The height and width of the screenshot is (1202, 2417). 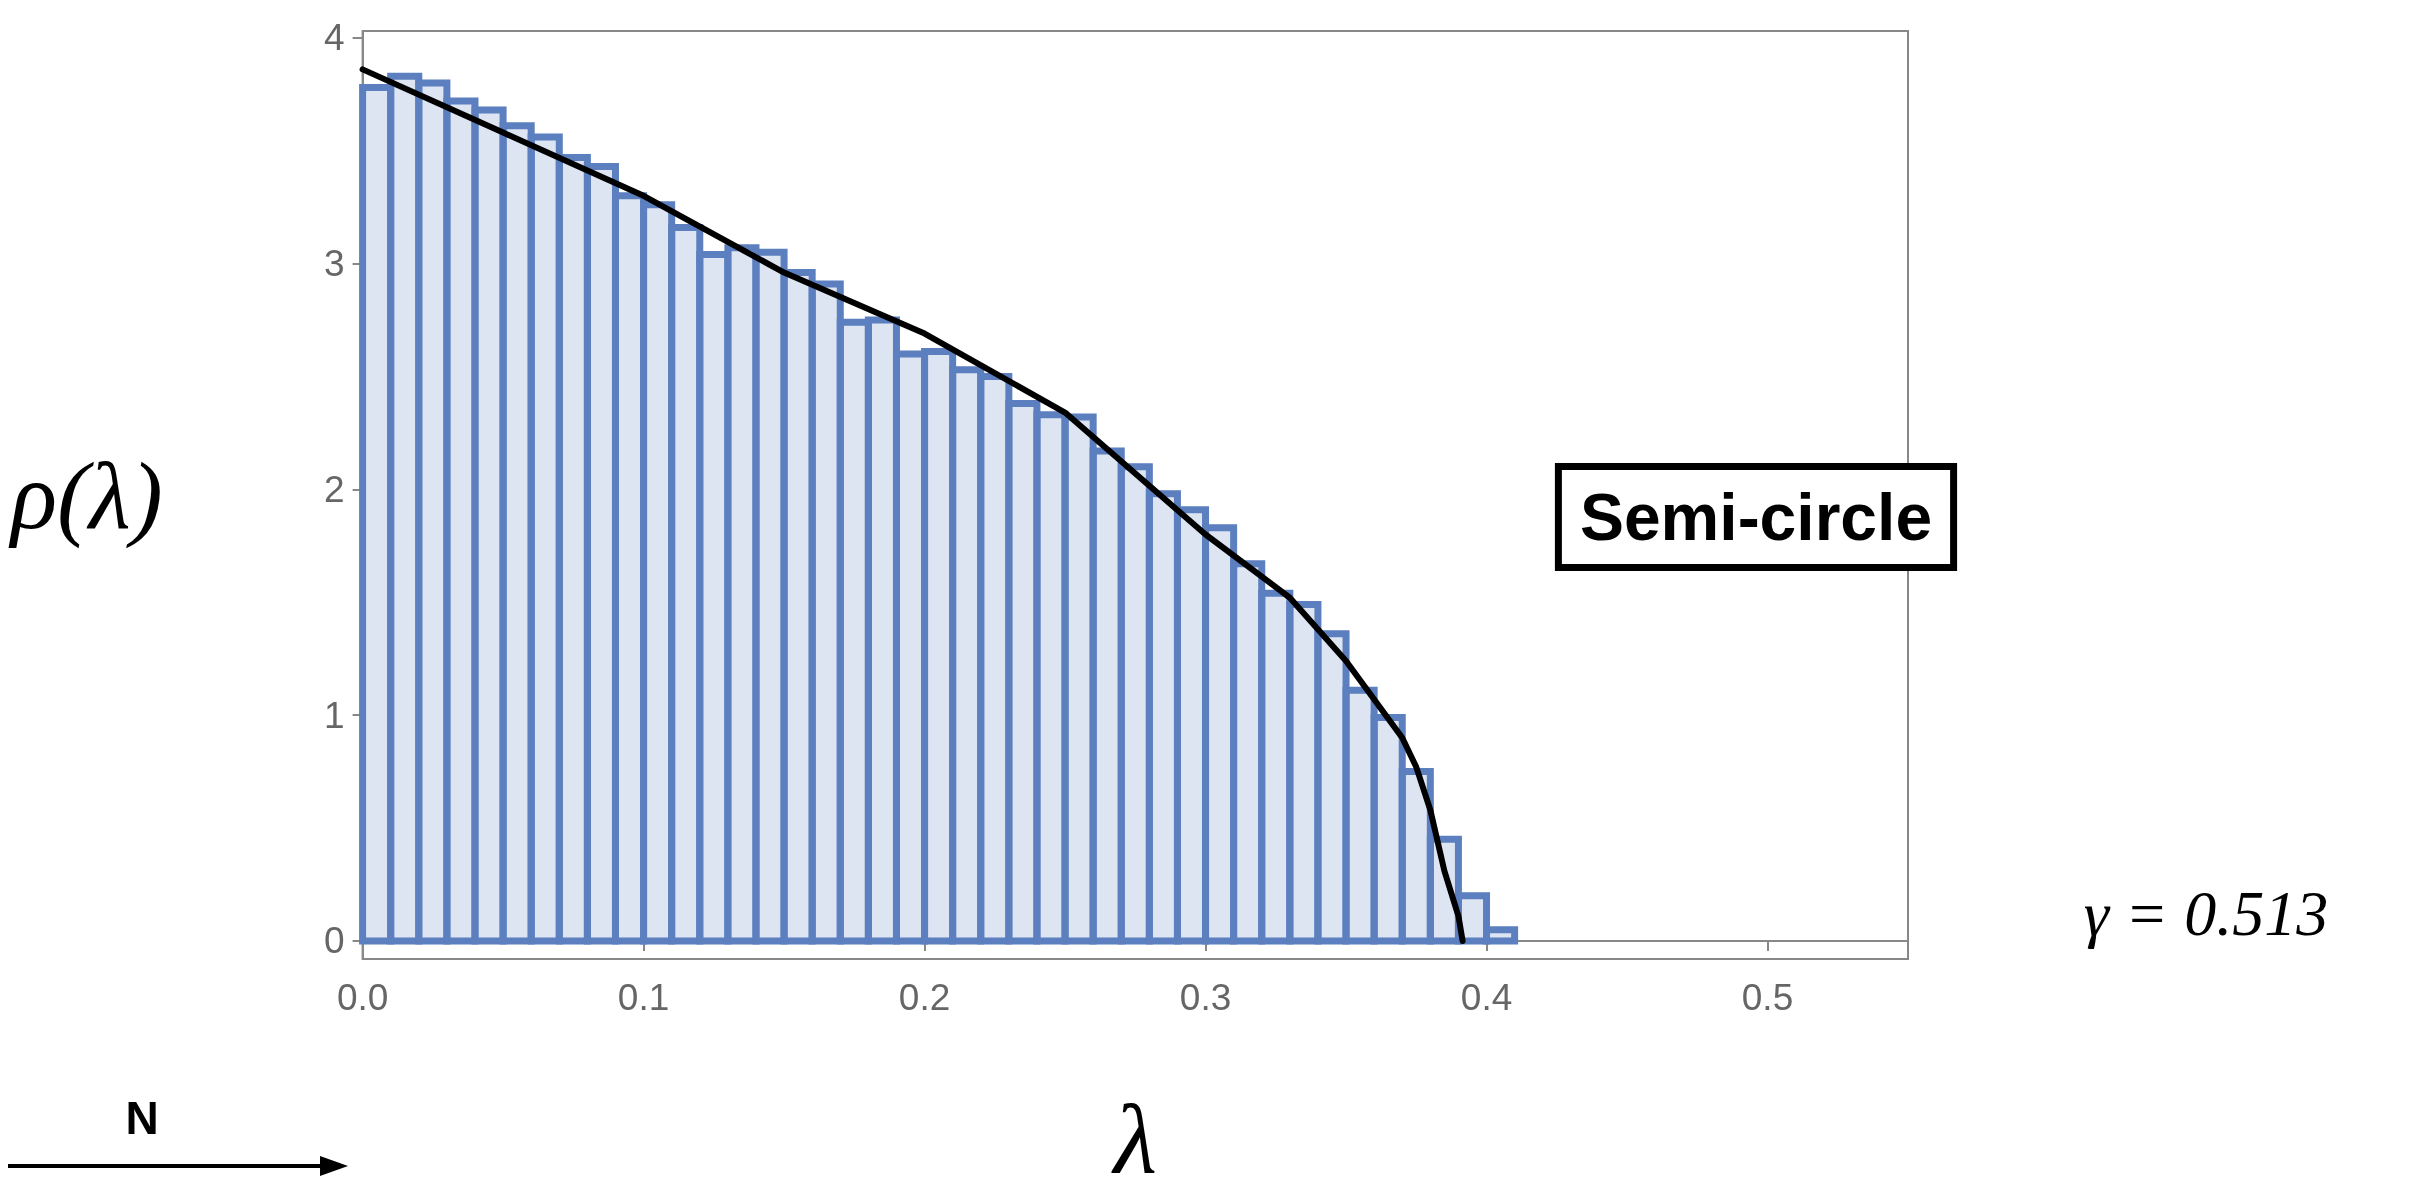 What do you see at coordinates (142, 1118) in the screenshot?
I see `text: N` at bounding box center [142, 1118].